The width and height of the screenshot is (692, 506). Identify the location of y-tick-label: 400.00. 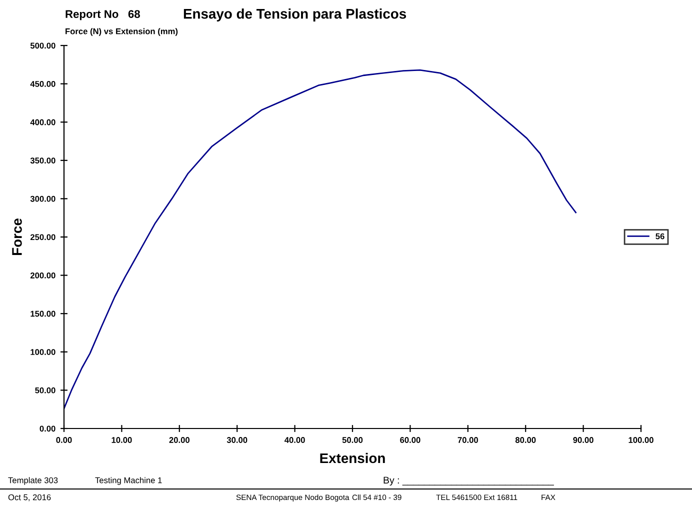
(43, 122).